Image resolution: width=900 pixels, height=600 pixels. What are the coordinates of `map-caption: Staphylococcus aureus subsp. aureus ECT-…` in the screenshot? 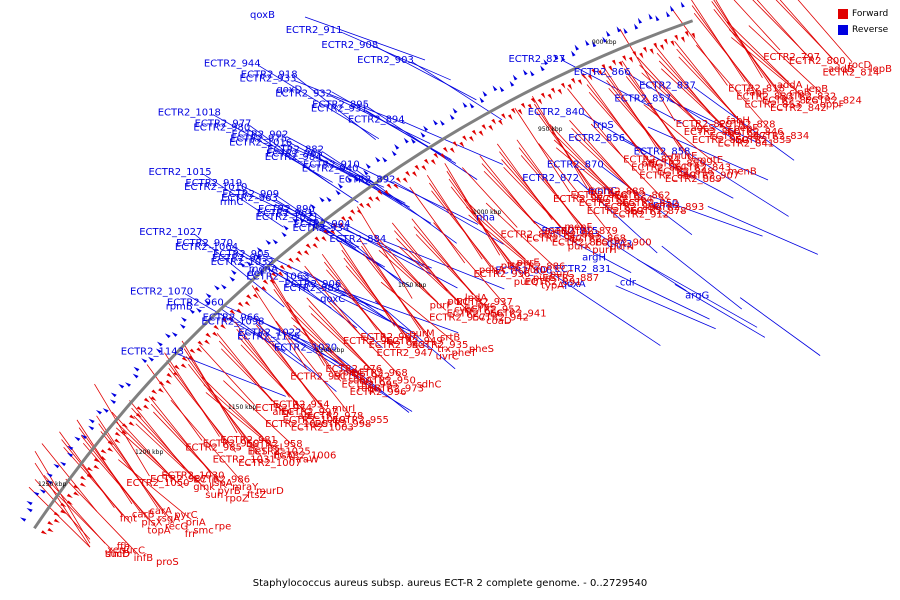 It's located at (450, 583).